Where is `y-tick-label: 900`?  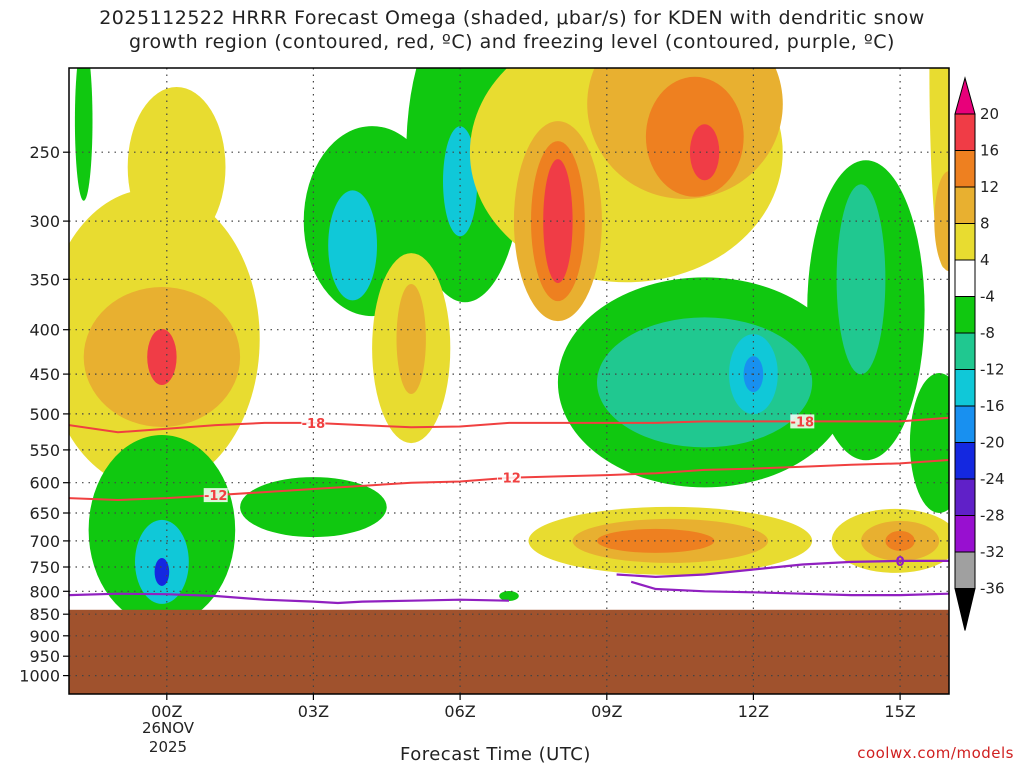 y-tick-label: 900 is located at coordinates (44, 636).